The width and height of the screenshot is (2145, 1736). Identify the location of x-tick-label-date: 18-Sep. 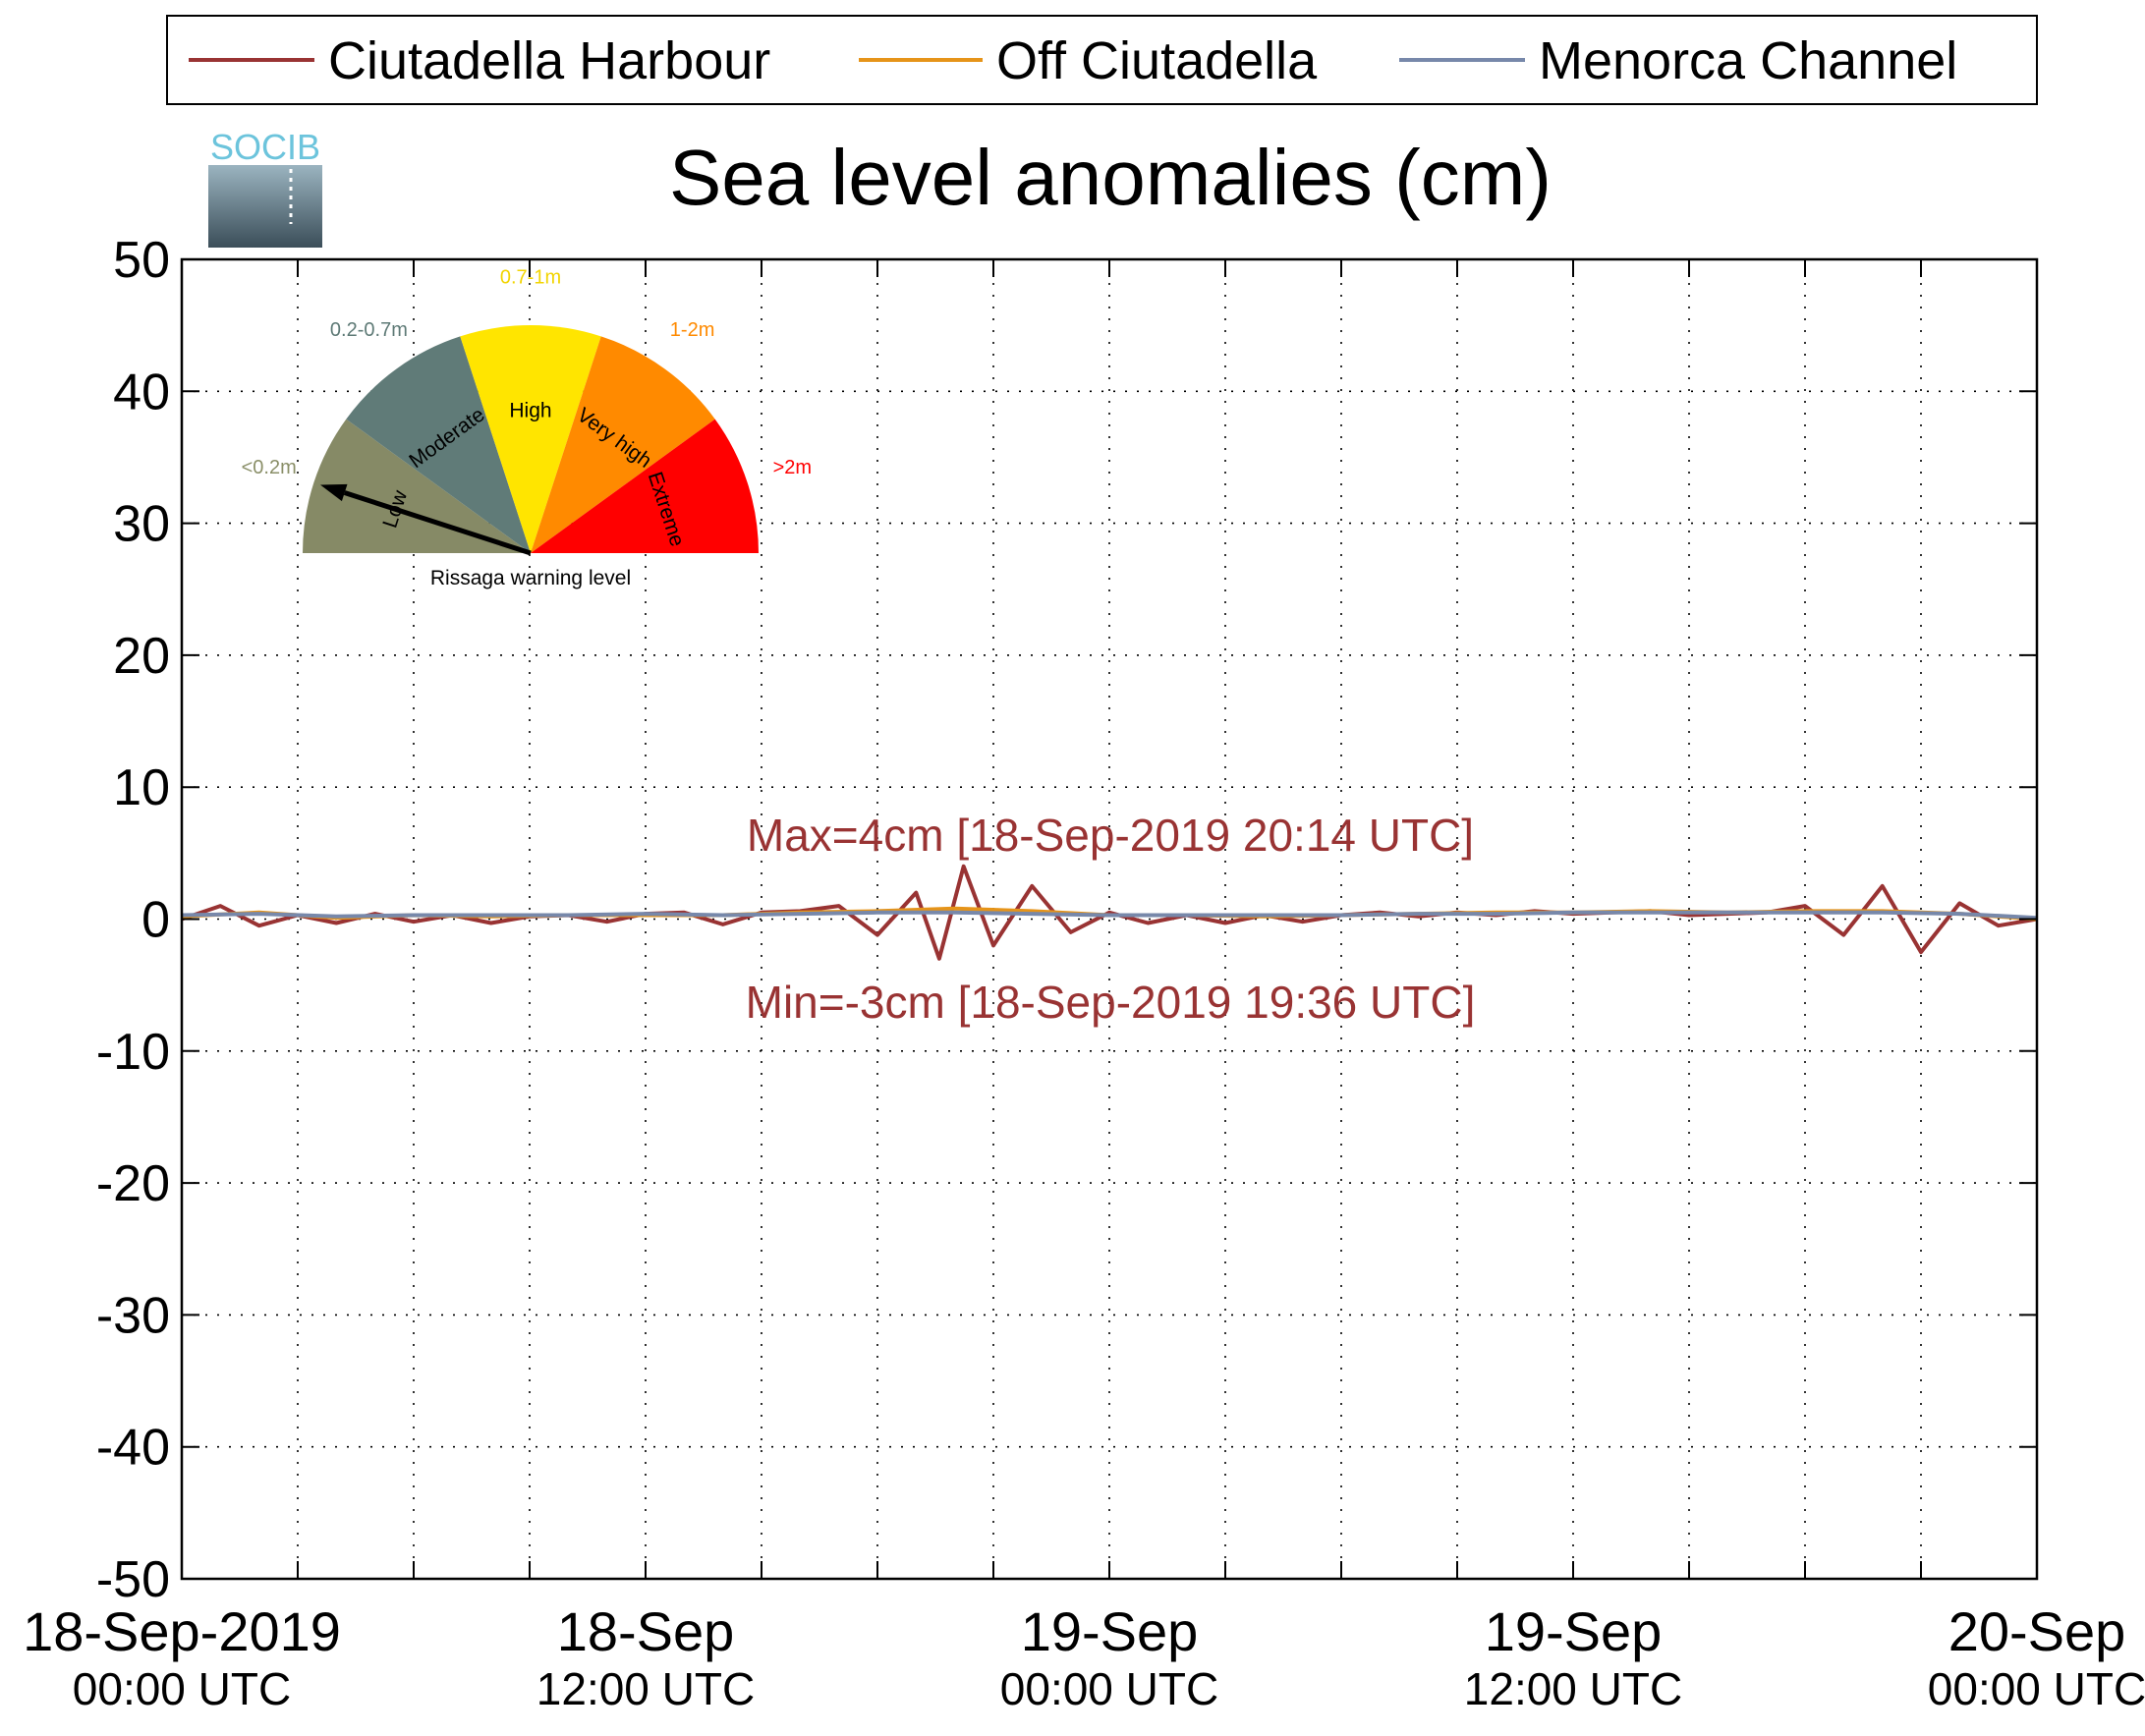
(646, 1631).